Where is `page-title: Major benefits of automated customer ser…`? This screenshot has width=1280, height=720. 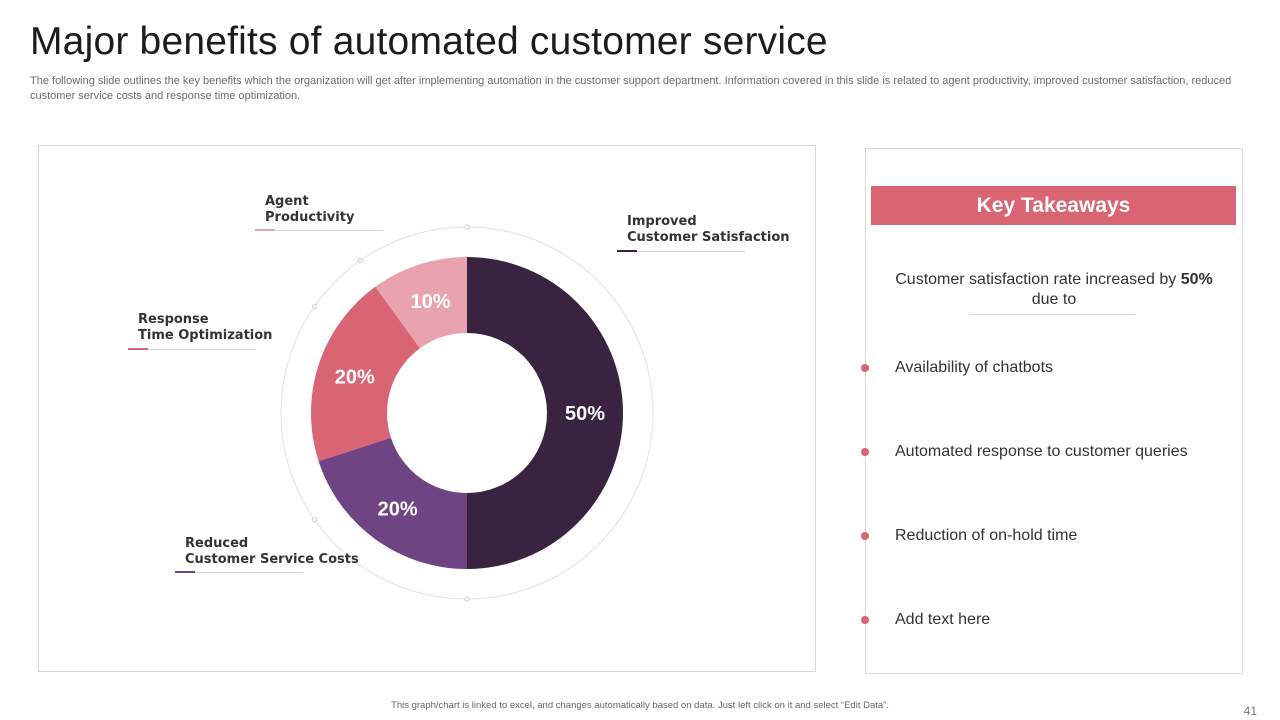
page-title: Major benefits of automated customer ser… is located at coordinates (429, 41).